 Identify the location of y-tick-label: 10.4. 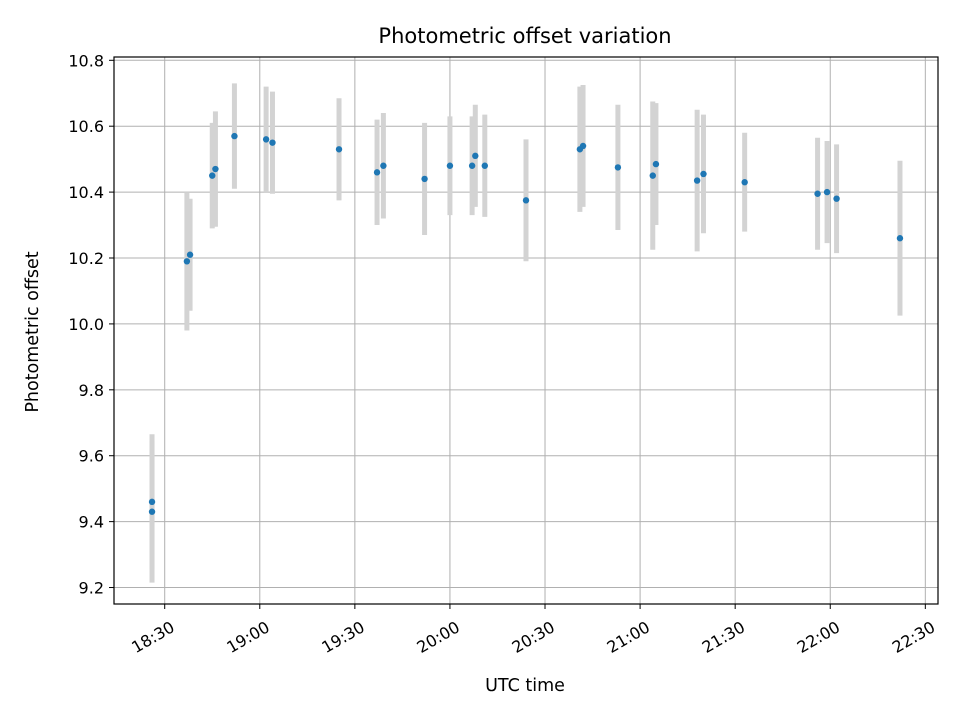
(86, 192).